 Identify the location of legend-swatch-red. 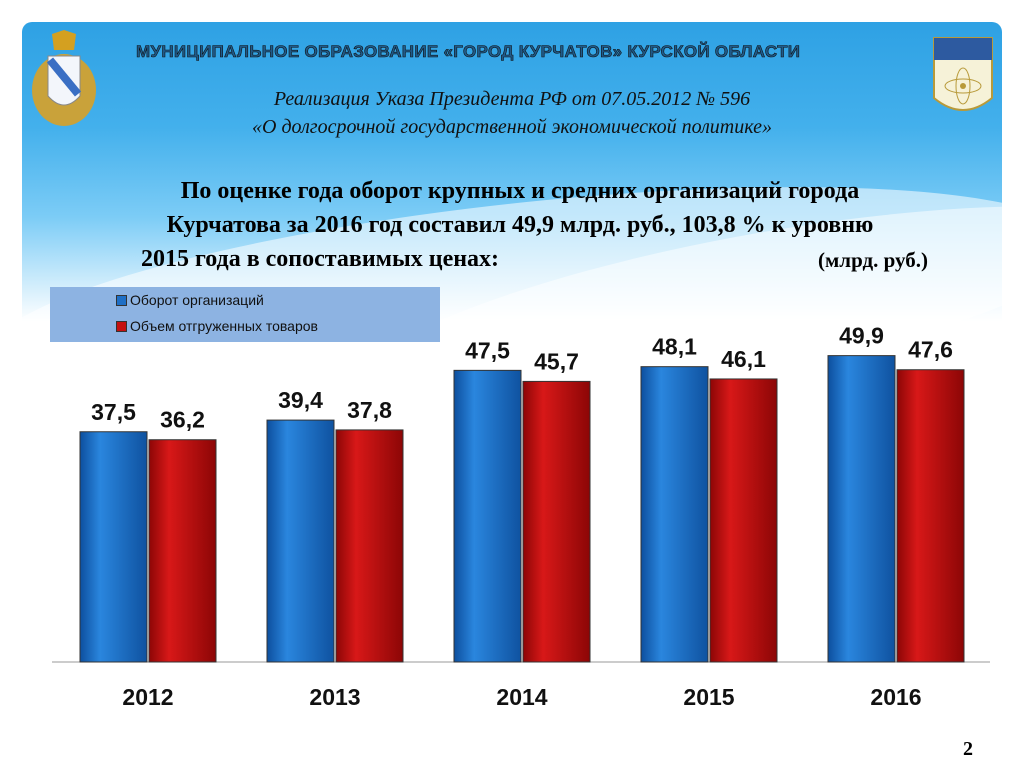
(121, 326).